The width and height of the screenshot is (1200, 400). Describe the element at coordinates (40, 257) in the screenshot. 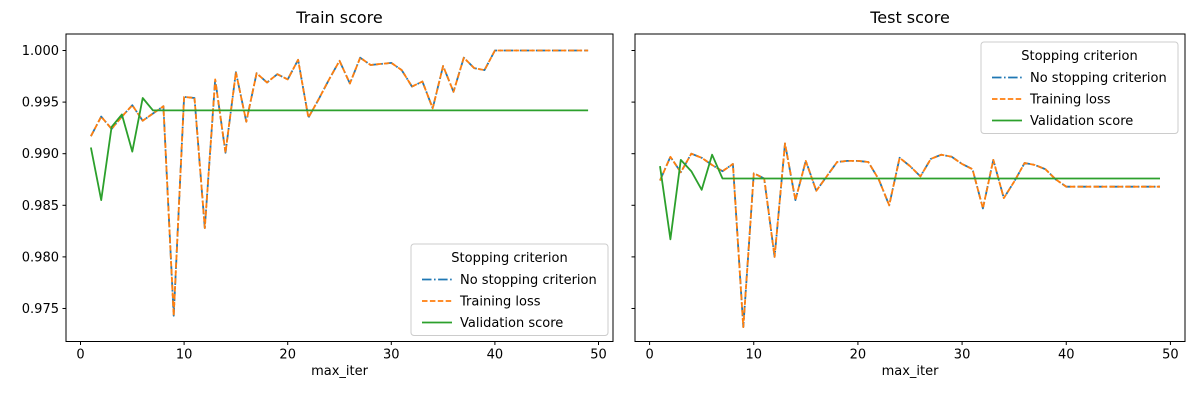

I see `y-tick-label: 0.980` at that location.